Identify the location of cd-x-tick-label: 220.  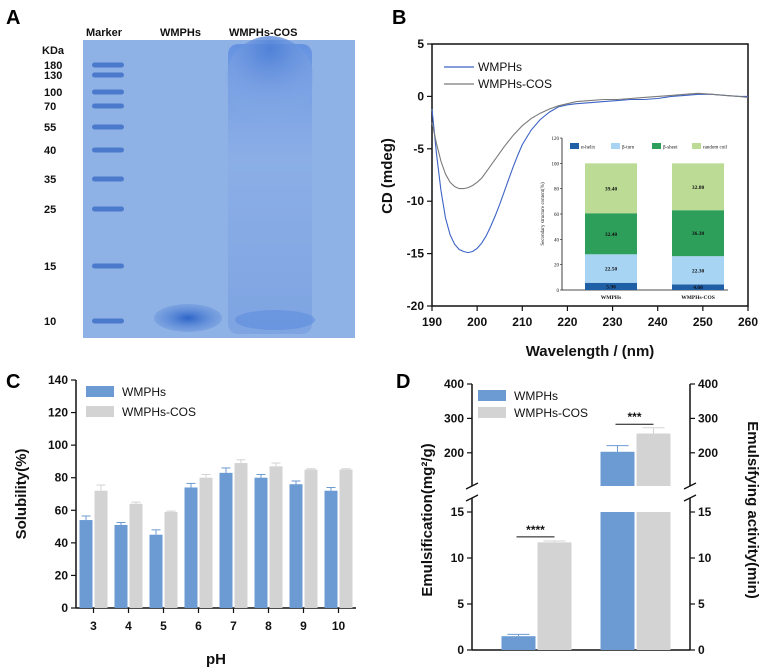
(567, 322).